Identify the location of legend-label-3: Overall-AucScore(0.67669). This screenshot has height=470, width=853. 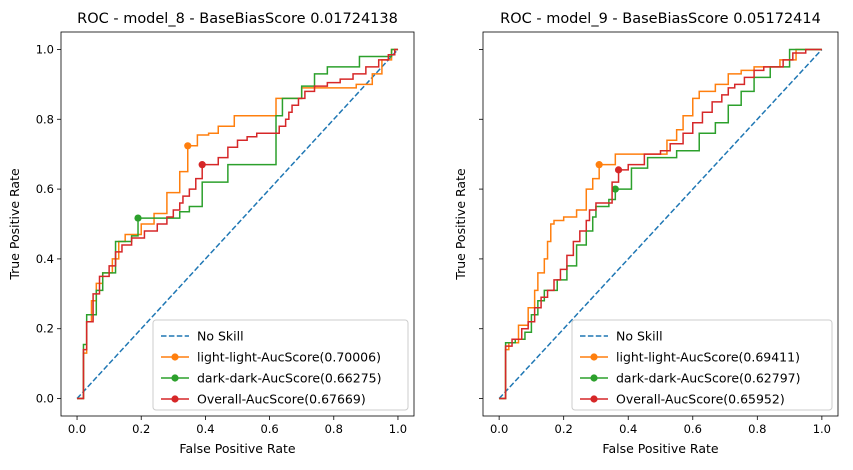
(281, 399).